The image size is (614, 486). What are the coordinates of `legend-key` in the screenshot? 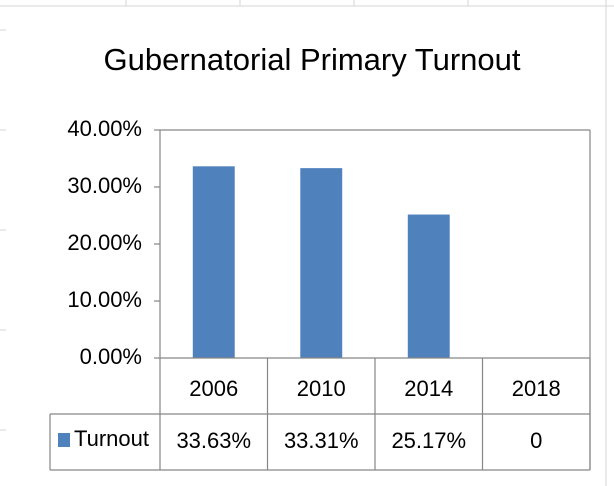 It's located at (64, 440).